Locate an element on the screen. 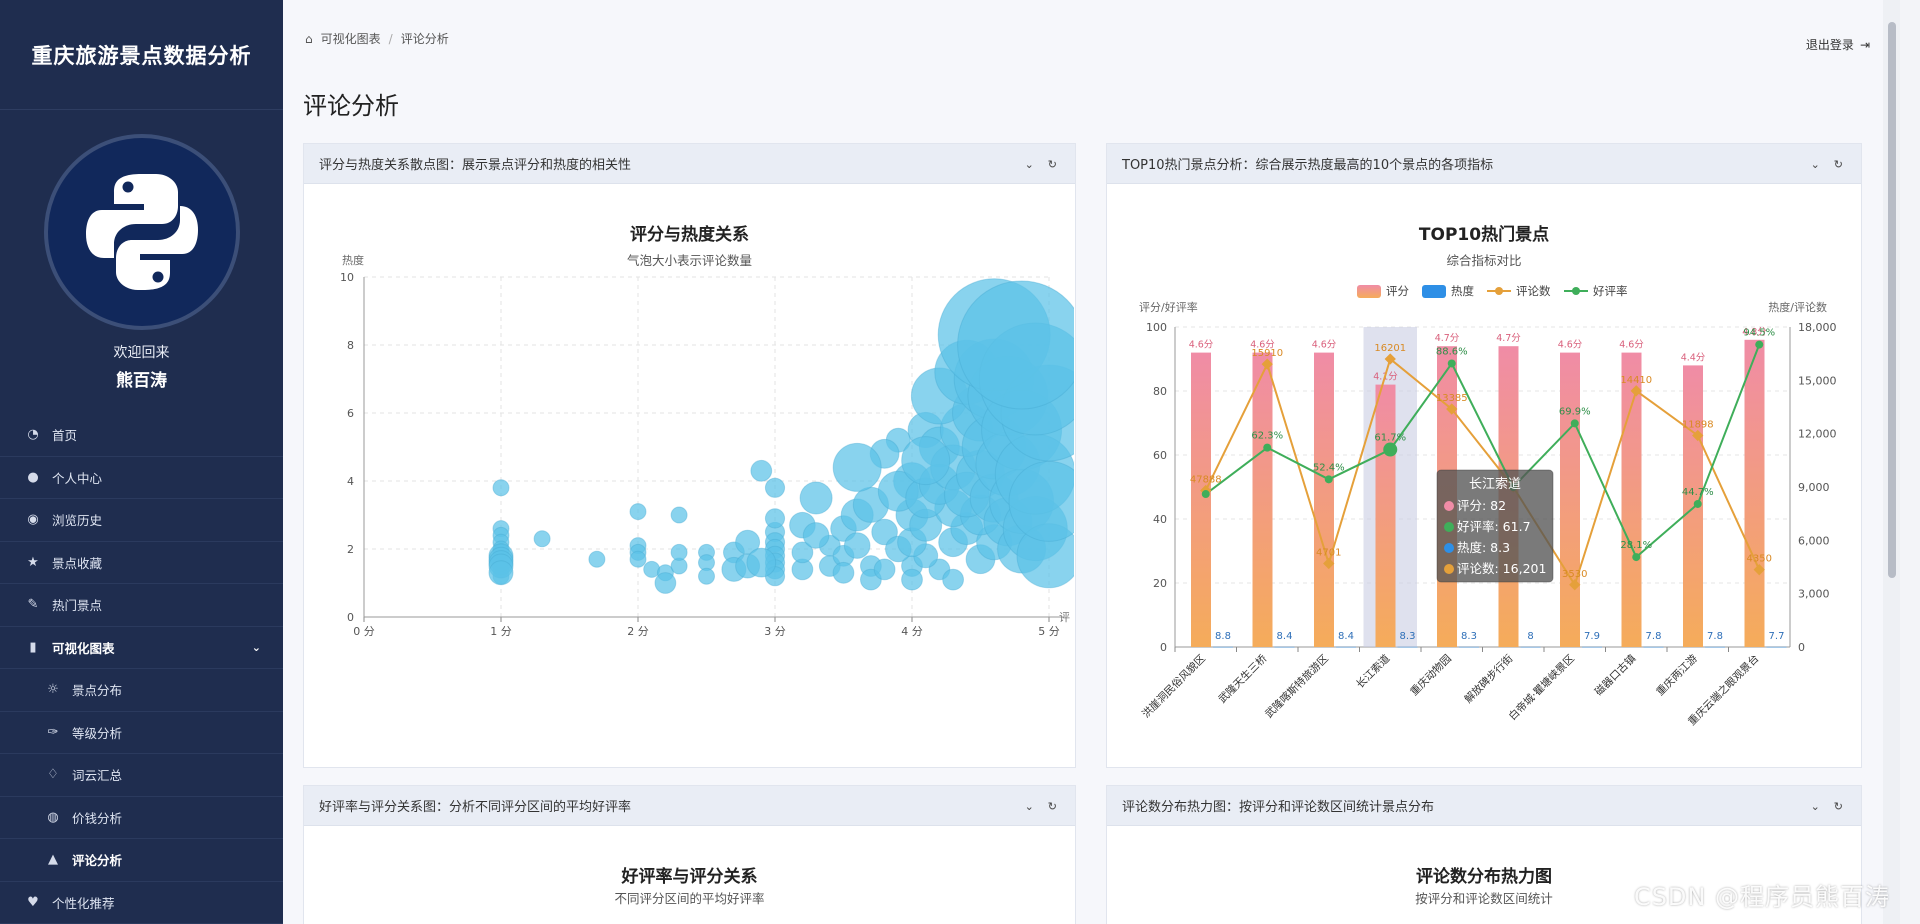 Image resolution: width=1920 pixels, height=924 pixels. scatter-x-tick: 4 分 is located at coordinates (912, 631).